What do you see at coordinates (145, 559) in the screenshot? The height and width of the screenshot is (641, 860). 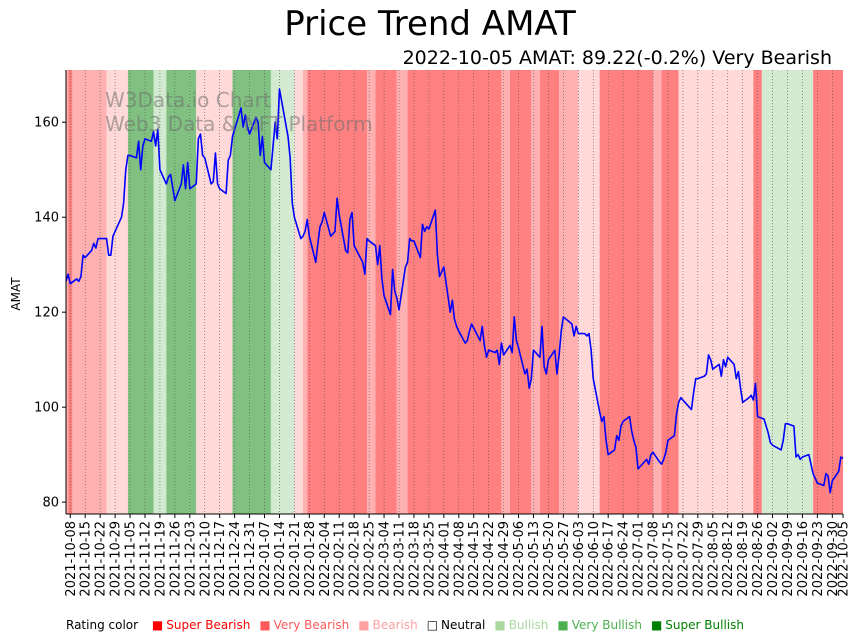 I see `x-tick-label: 2021-11-12` at bounding box center [145, 559].